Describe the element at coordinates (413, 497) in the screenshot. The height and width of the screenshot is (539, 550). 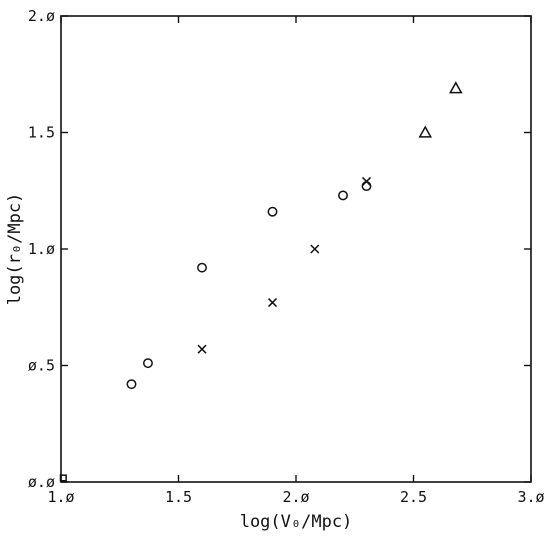
I see `x-tick-label: 2.5` at that location.